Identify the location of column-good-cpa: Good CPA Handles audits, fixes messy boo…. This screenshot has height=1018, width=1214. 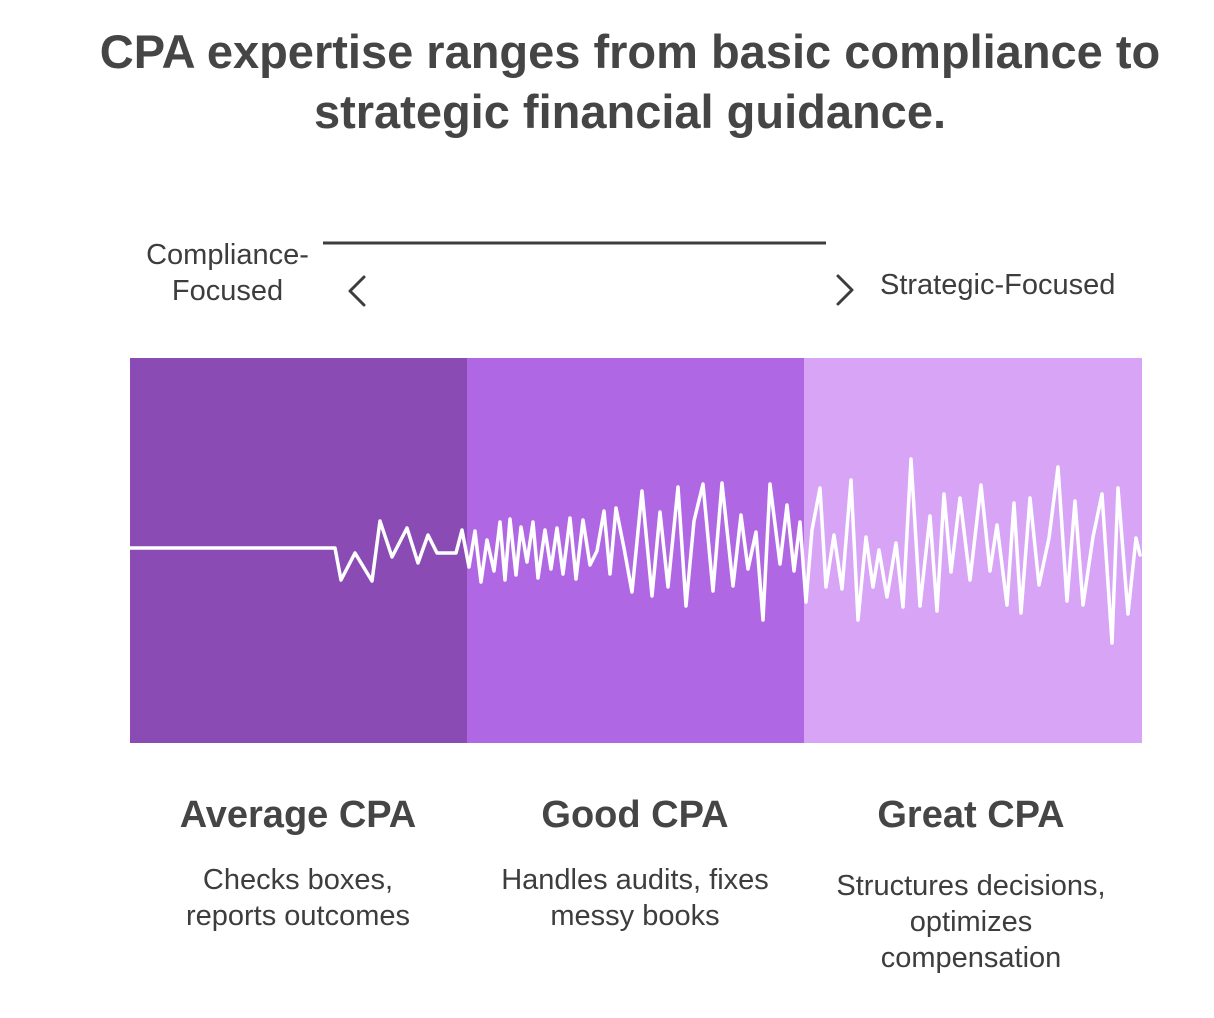
(635, 862).